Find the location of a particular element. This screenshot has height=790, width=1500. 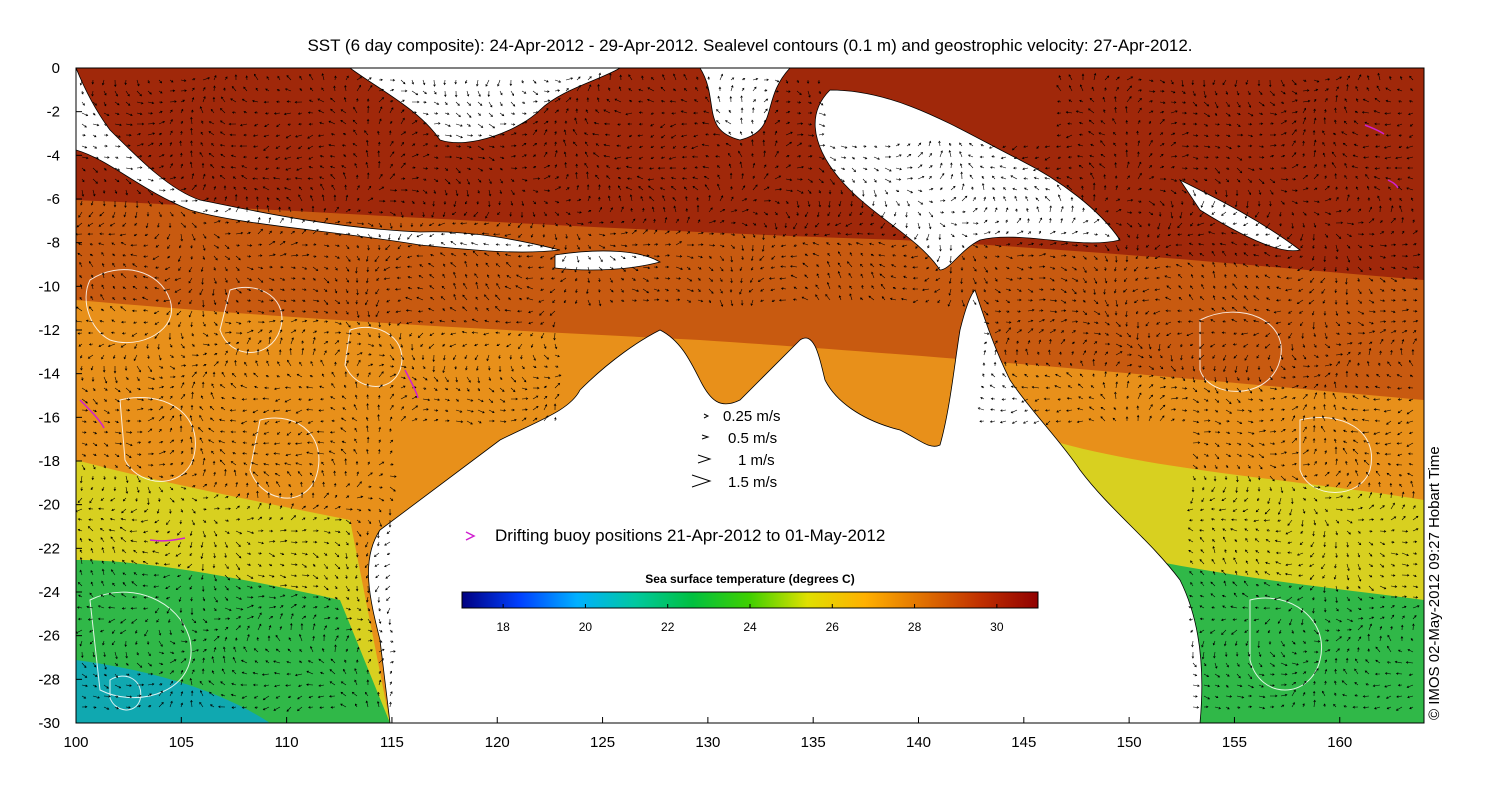

sst-field-green-east is located at coordinates (1287, 641).